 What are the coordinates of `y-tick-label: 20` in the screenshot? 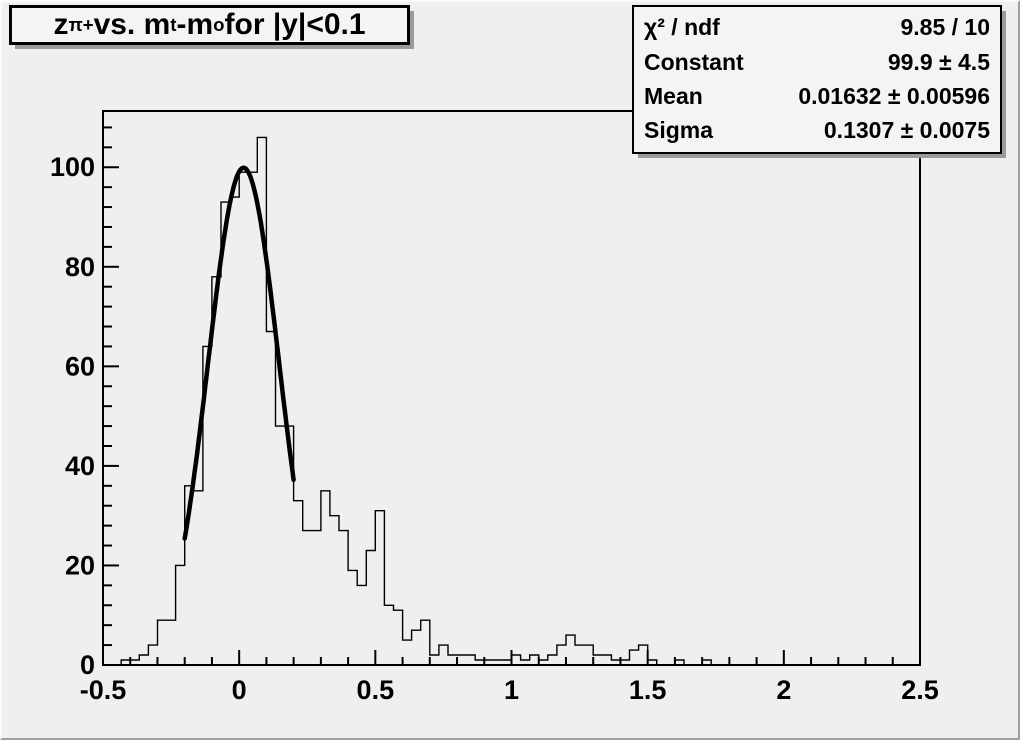 It's located at (80, 565).